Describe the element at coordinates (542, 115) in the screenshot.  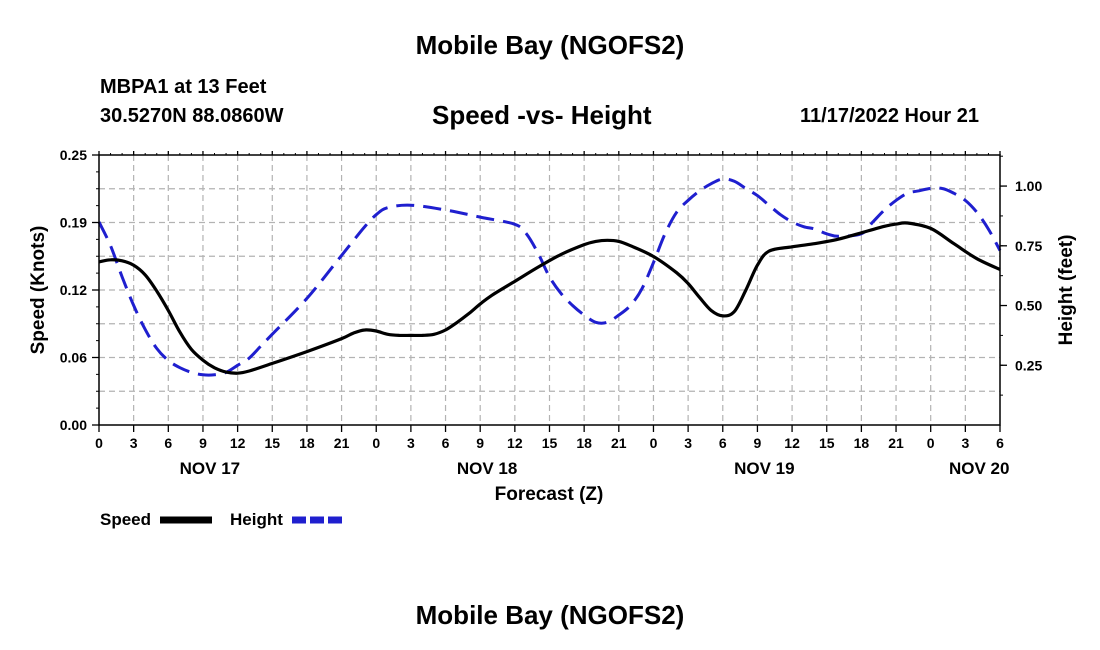
I see `chart-subtitle: Speed -vs- Height` at that location.